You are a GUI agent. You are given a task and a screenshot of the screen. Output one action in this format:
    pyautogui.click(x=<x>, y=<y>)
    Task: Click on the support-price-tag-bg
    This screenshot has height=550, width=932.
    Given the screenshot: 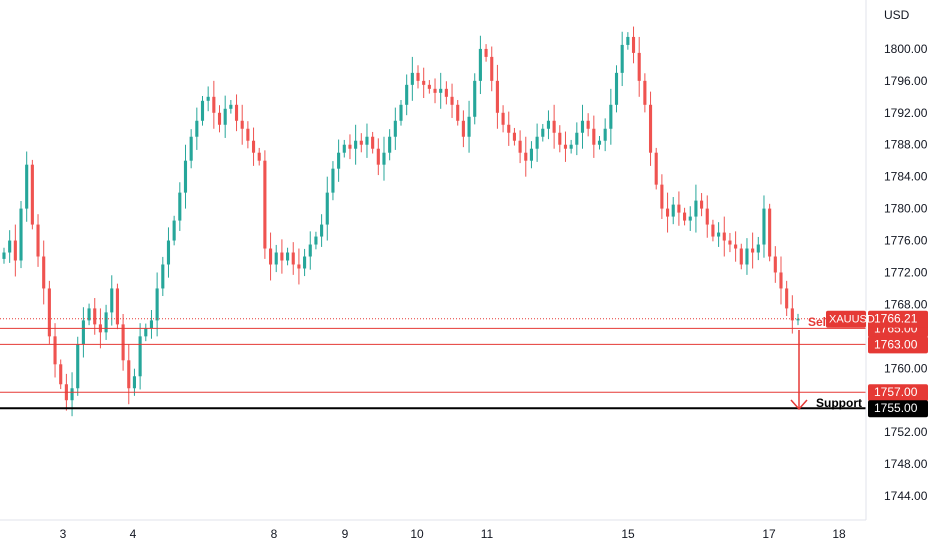 What is the action you would take?
    pyautogui.click(x=898, y=409)
    